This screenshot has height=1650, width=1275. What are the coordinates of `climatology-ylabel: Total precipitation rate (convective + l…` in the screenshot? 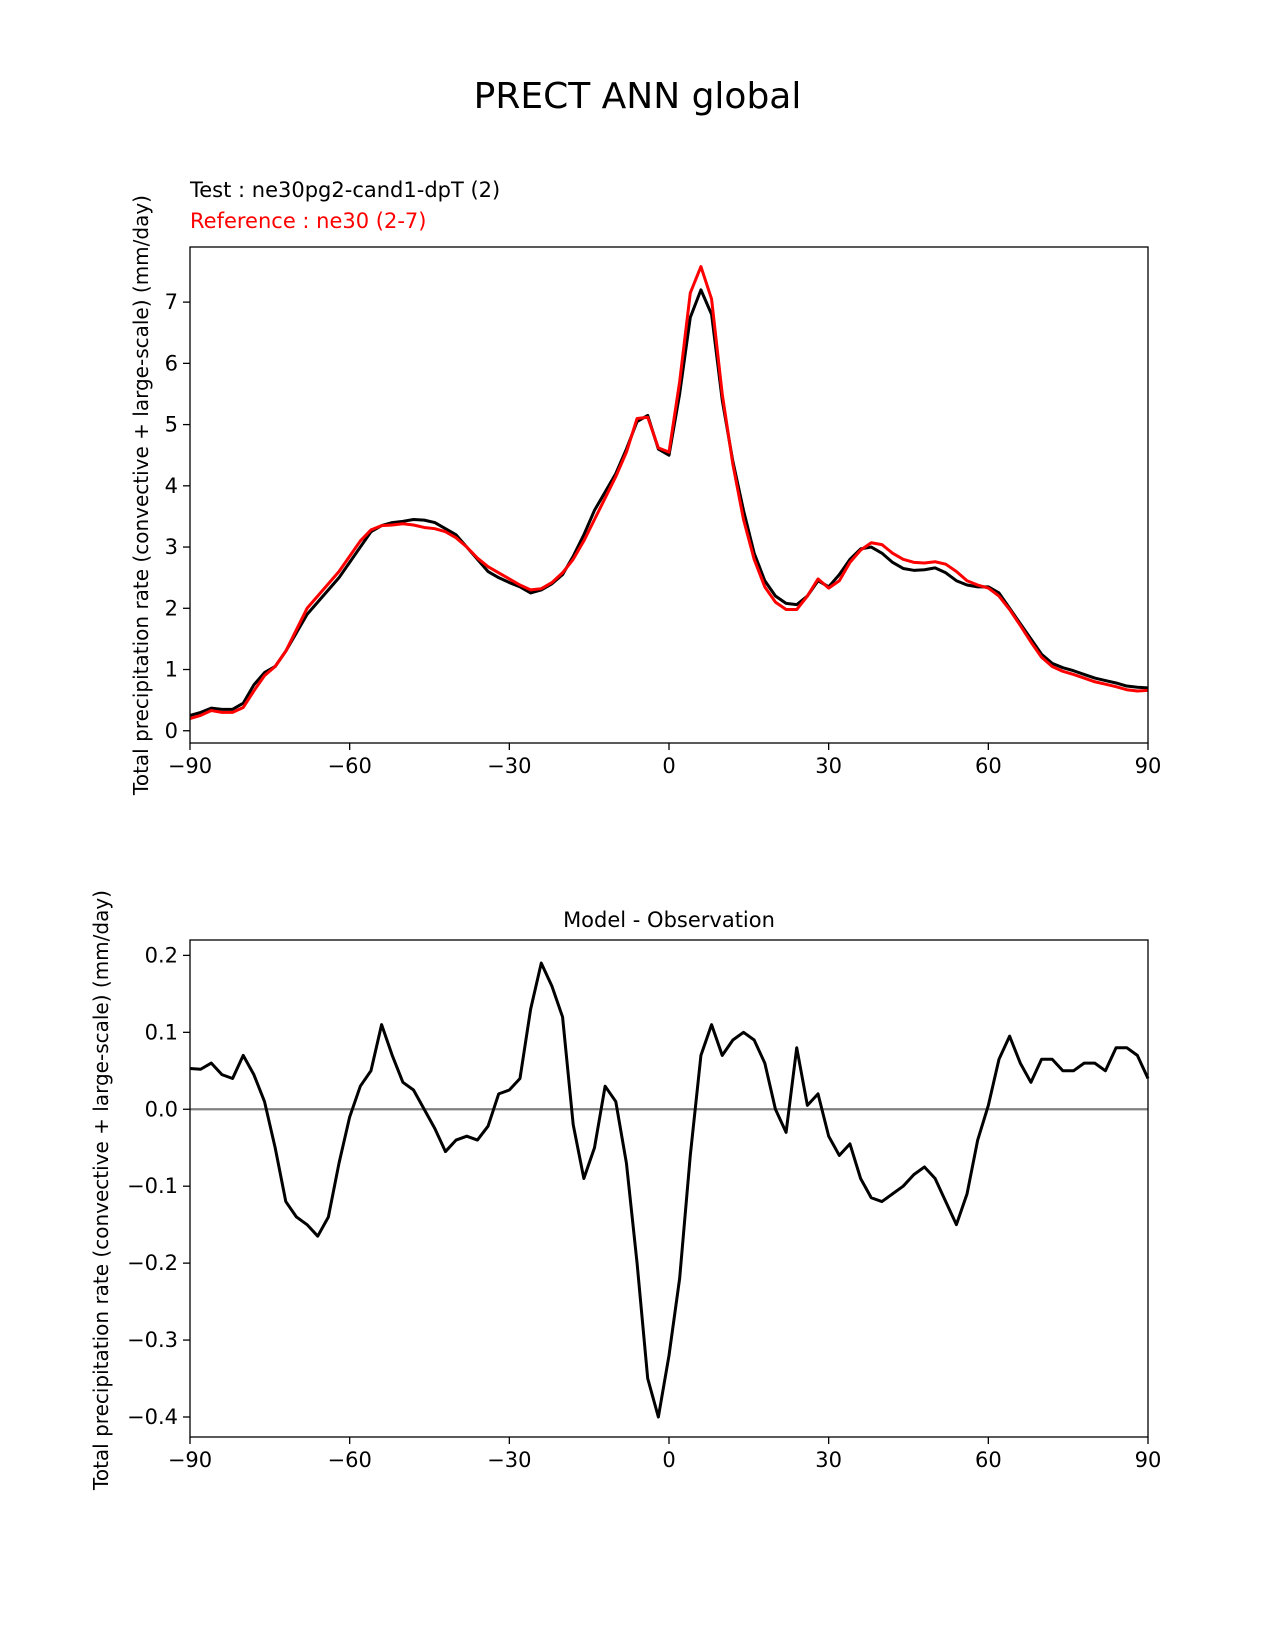 It's located at (141, 495).